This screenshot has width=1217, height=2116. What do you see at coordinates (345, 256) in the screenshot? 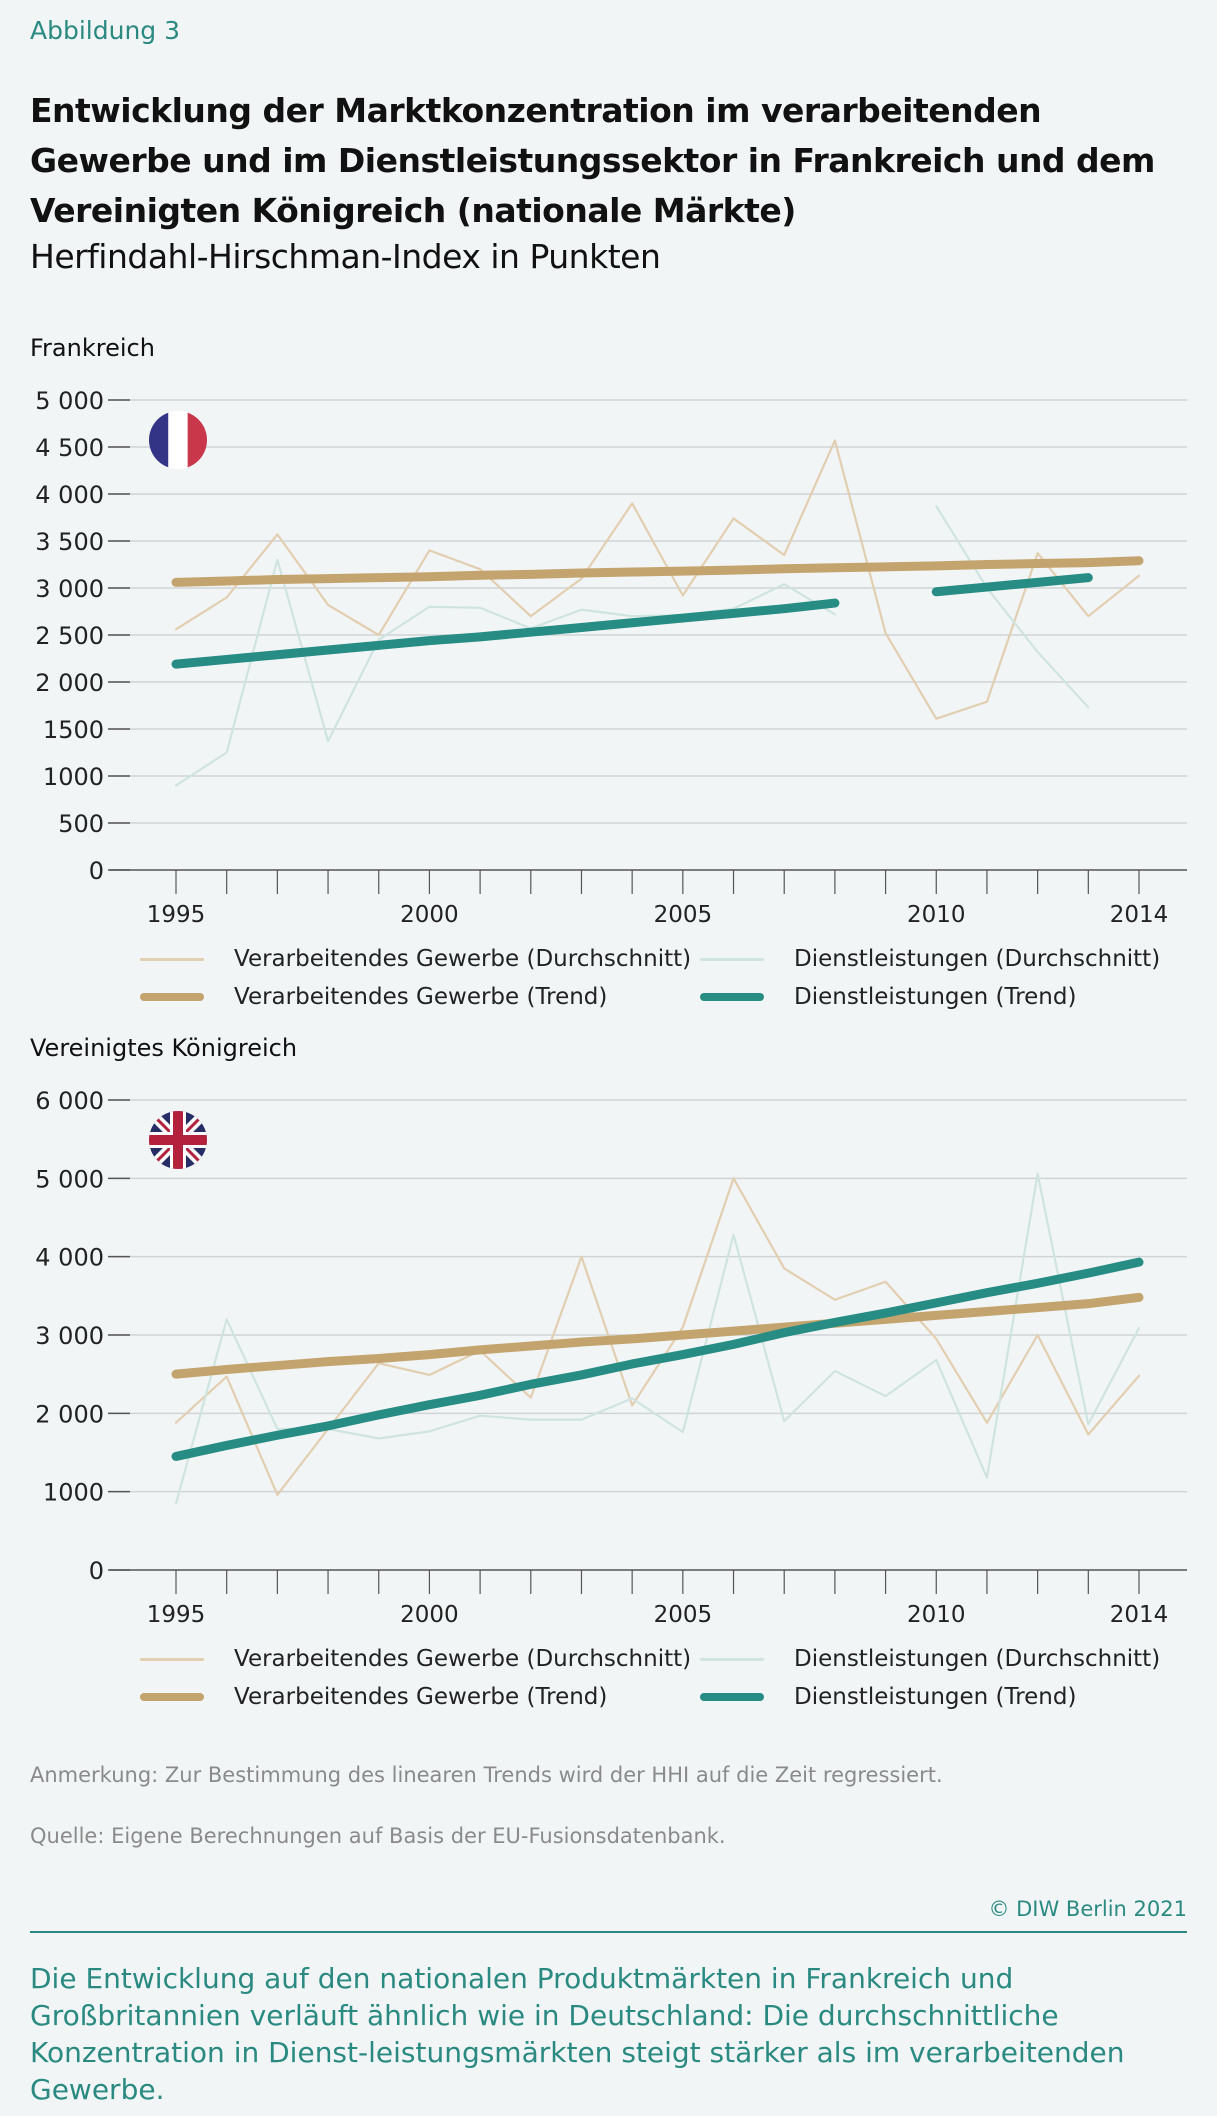
I see `chart-subtitle: Herfindahl-Hirschman-Index in Punkten` at bounding box center [345, 256].